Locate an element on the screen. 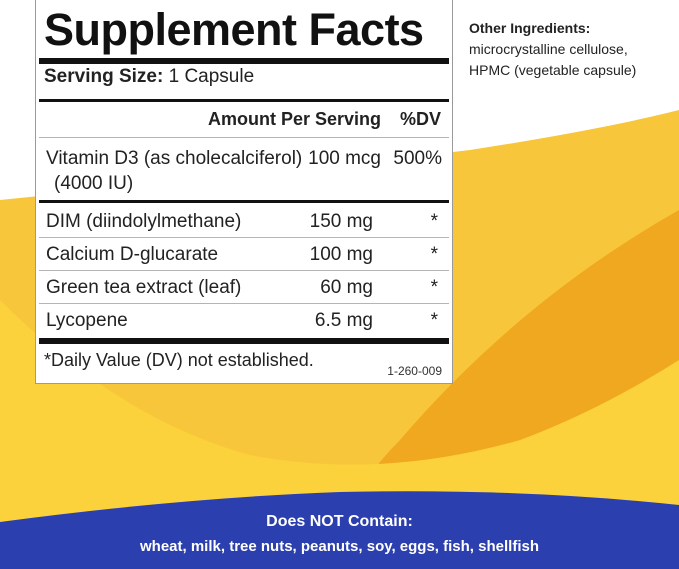 This screenshot has height=569, width=679. other-ingredients-line: HPMC (vegetable capsule) is located at coordinates (553, 70).